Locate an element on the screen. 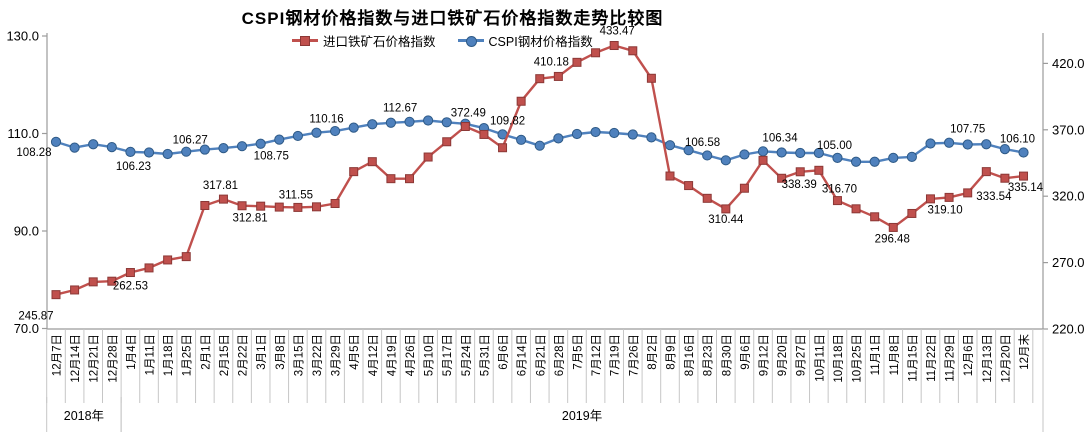 The height and width of the screenshot is (440, 1089). x-axis-category-label: 12月20日 is located at coordinates (1006, 358).